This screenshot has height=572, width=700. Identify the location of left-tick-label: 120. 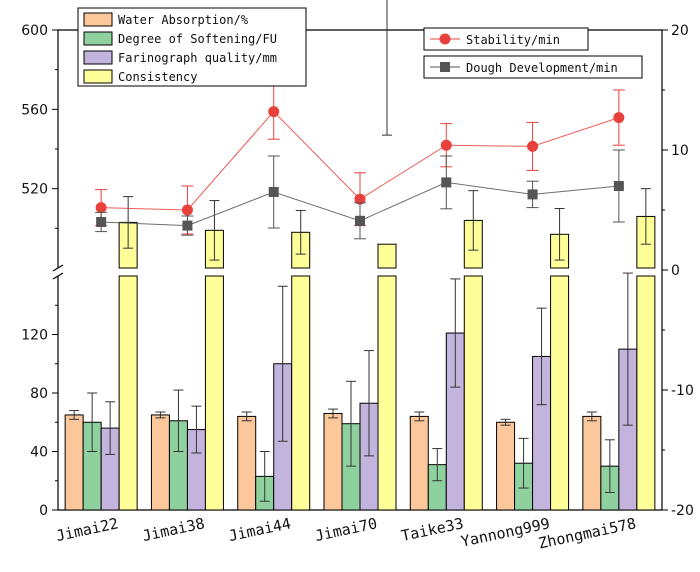
(34, 336).